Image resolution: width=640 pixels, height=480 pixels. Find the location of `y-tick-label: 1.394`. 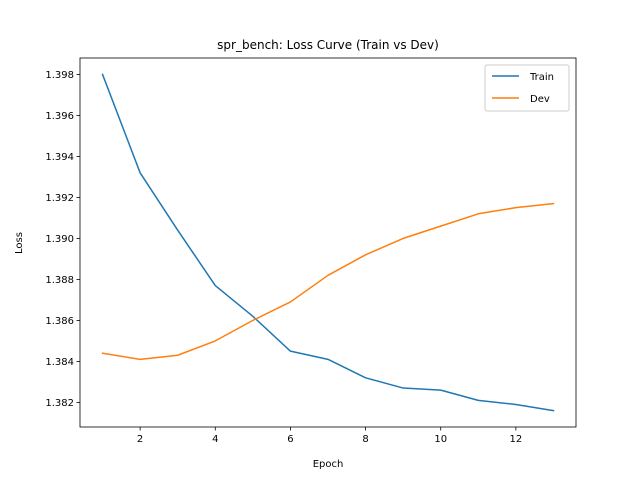

y-tick-label: 1.394 is located at coordinates (59, 157).